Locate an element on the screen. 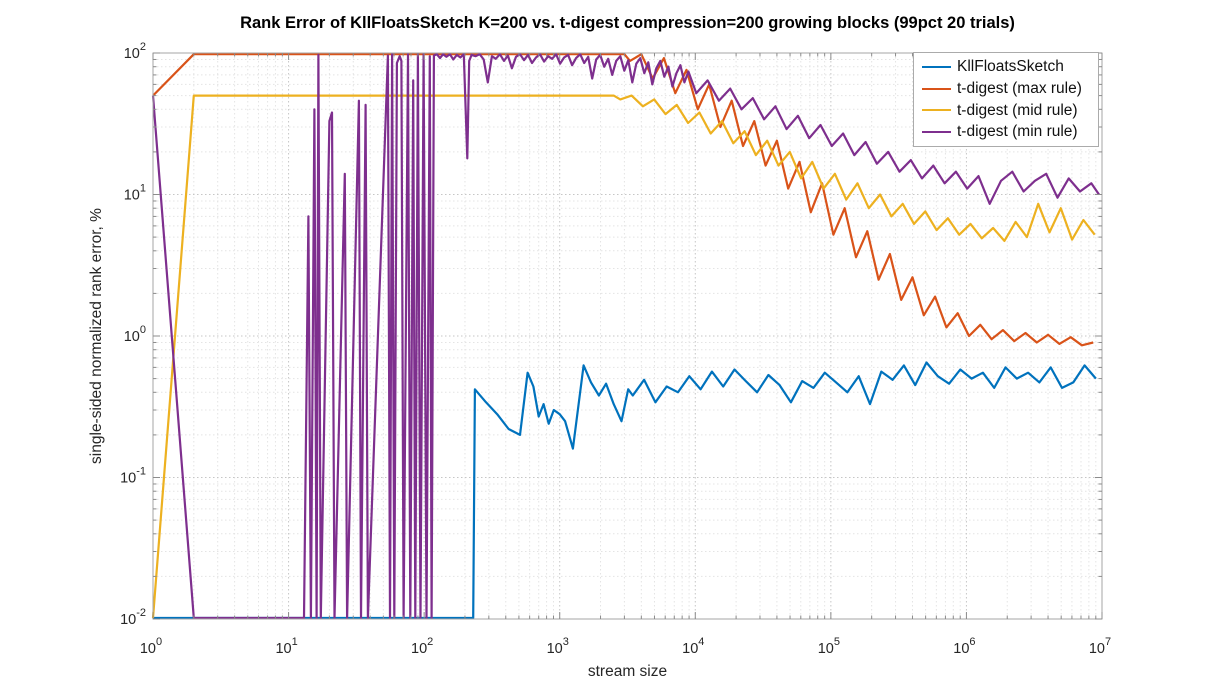 The width and height of the screenshot is (1215, 695). legend-item-kllfloatssketch: KllFloatsSketch is located at coordinates (1010, 67).